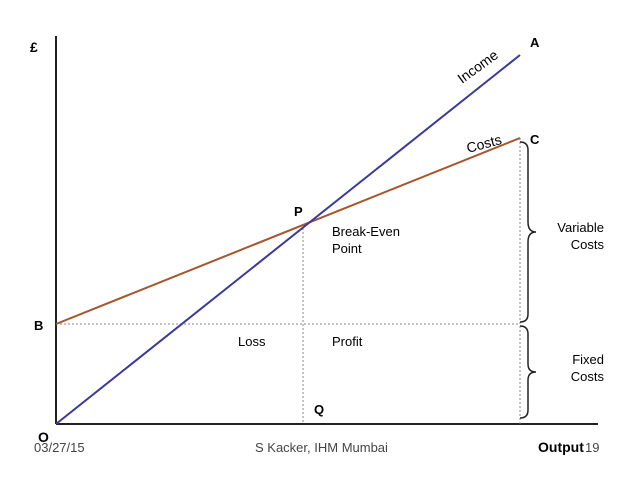 This screenshot has width=638, height=479. I want to click on income-label: Income, so click(477, 66).